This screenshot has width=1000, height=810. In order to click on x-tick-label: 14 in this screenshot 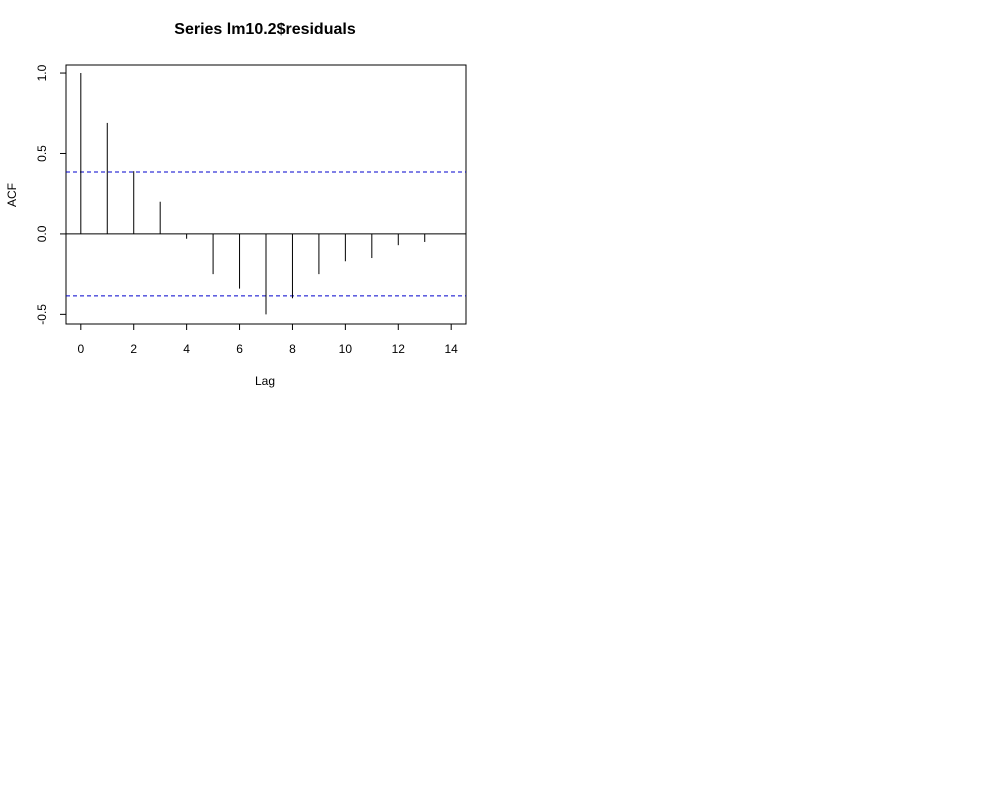, I will do `click(452, 349)`.